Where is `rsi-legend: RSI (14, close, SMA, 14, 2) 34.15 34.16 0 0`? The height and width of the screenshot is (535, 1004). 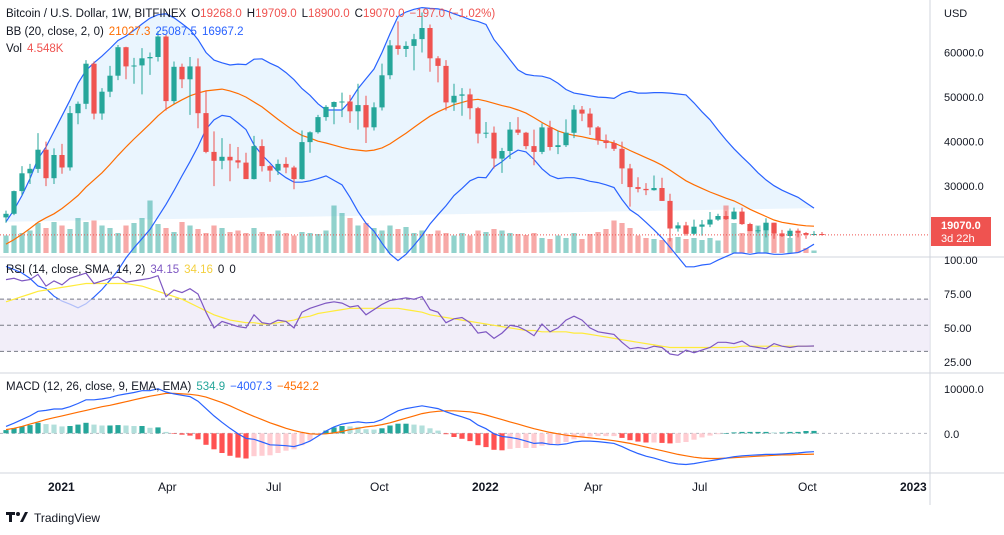 rsi-legend: RSI (14, close, SMA, 14, 2) 34.15 34.16 0 0 is located at coordinates (123, 270).